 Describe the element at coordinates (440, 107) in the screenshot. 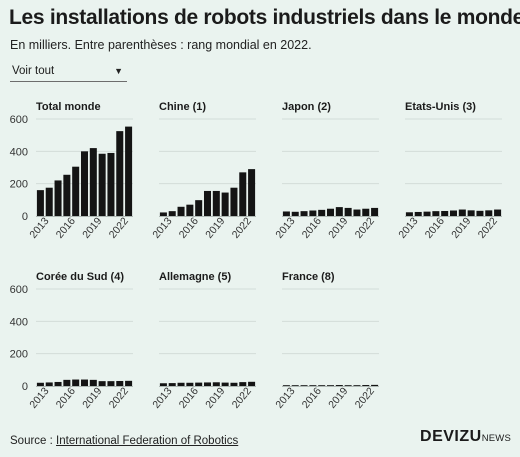

I see `panel-title-etats-unis-3: Etats-Unis (3)` at that location.